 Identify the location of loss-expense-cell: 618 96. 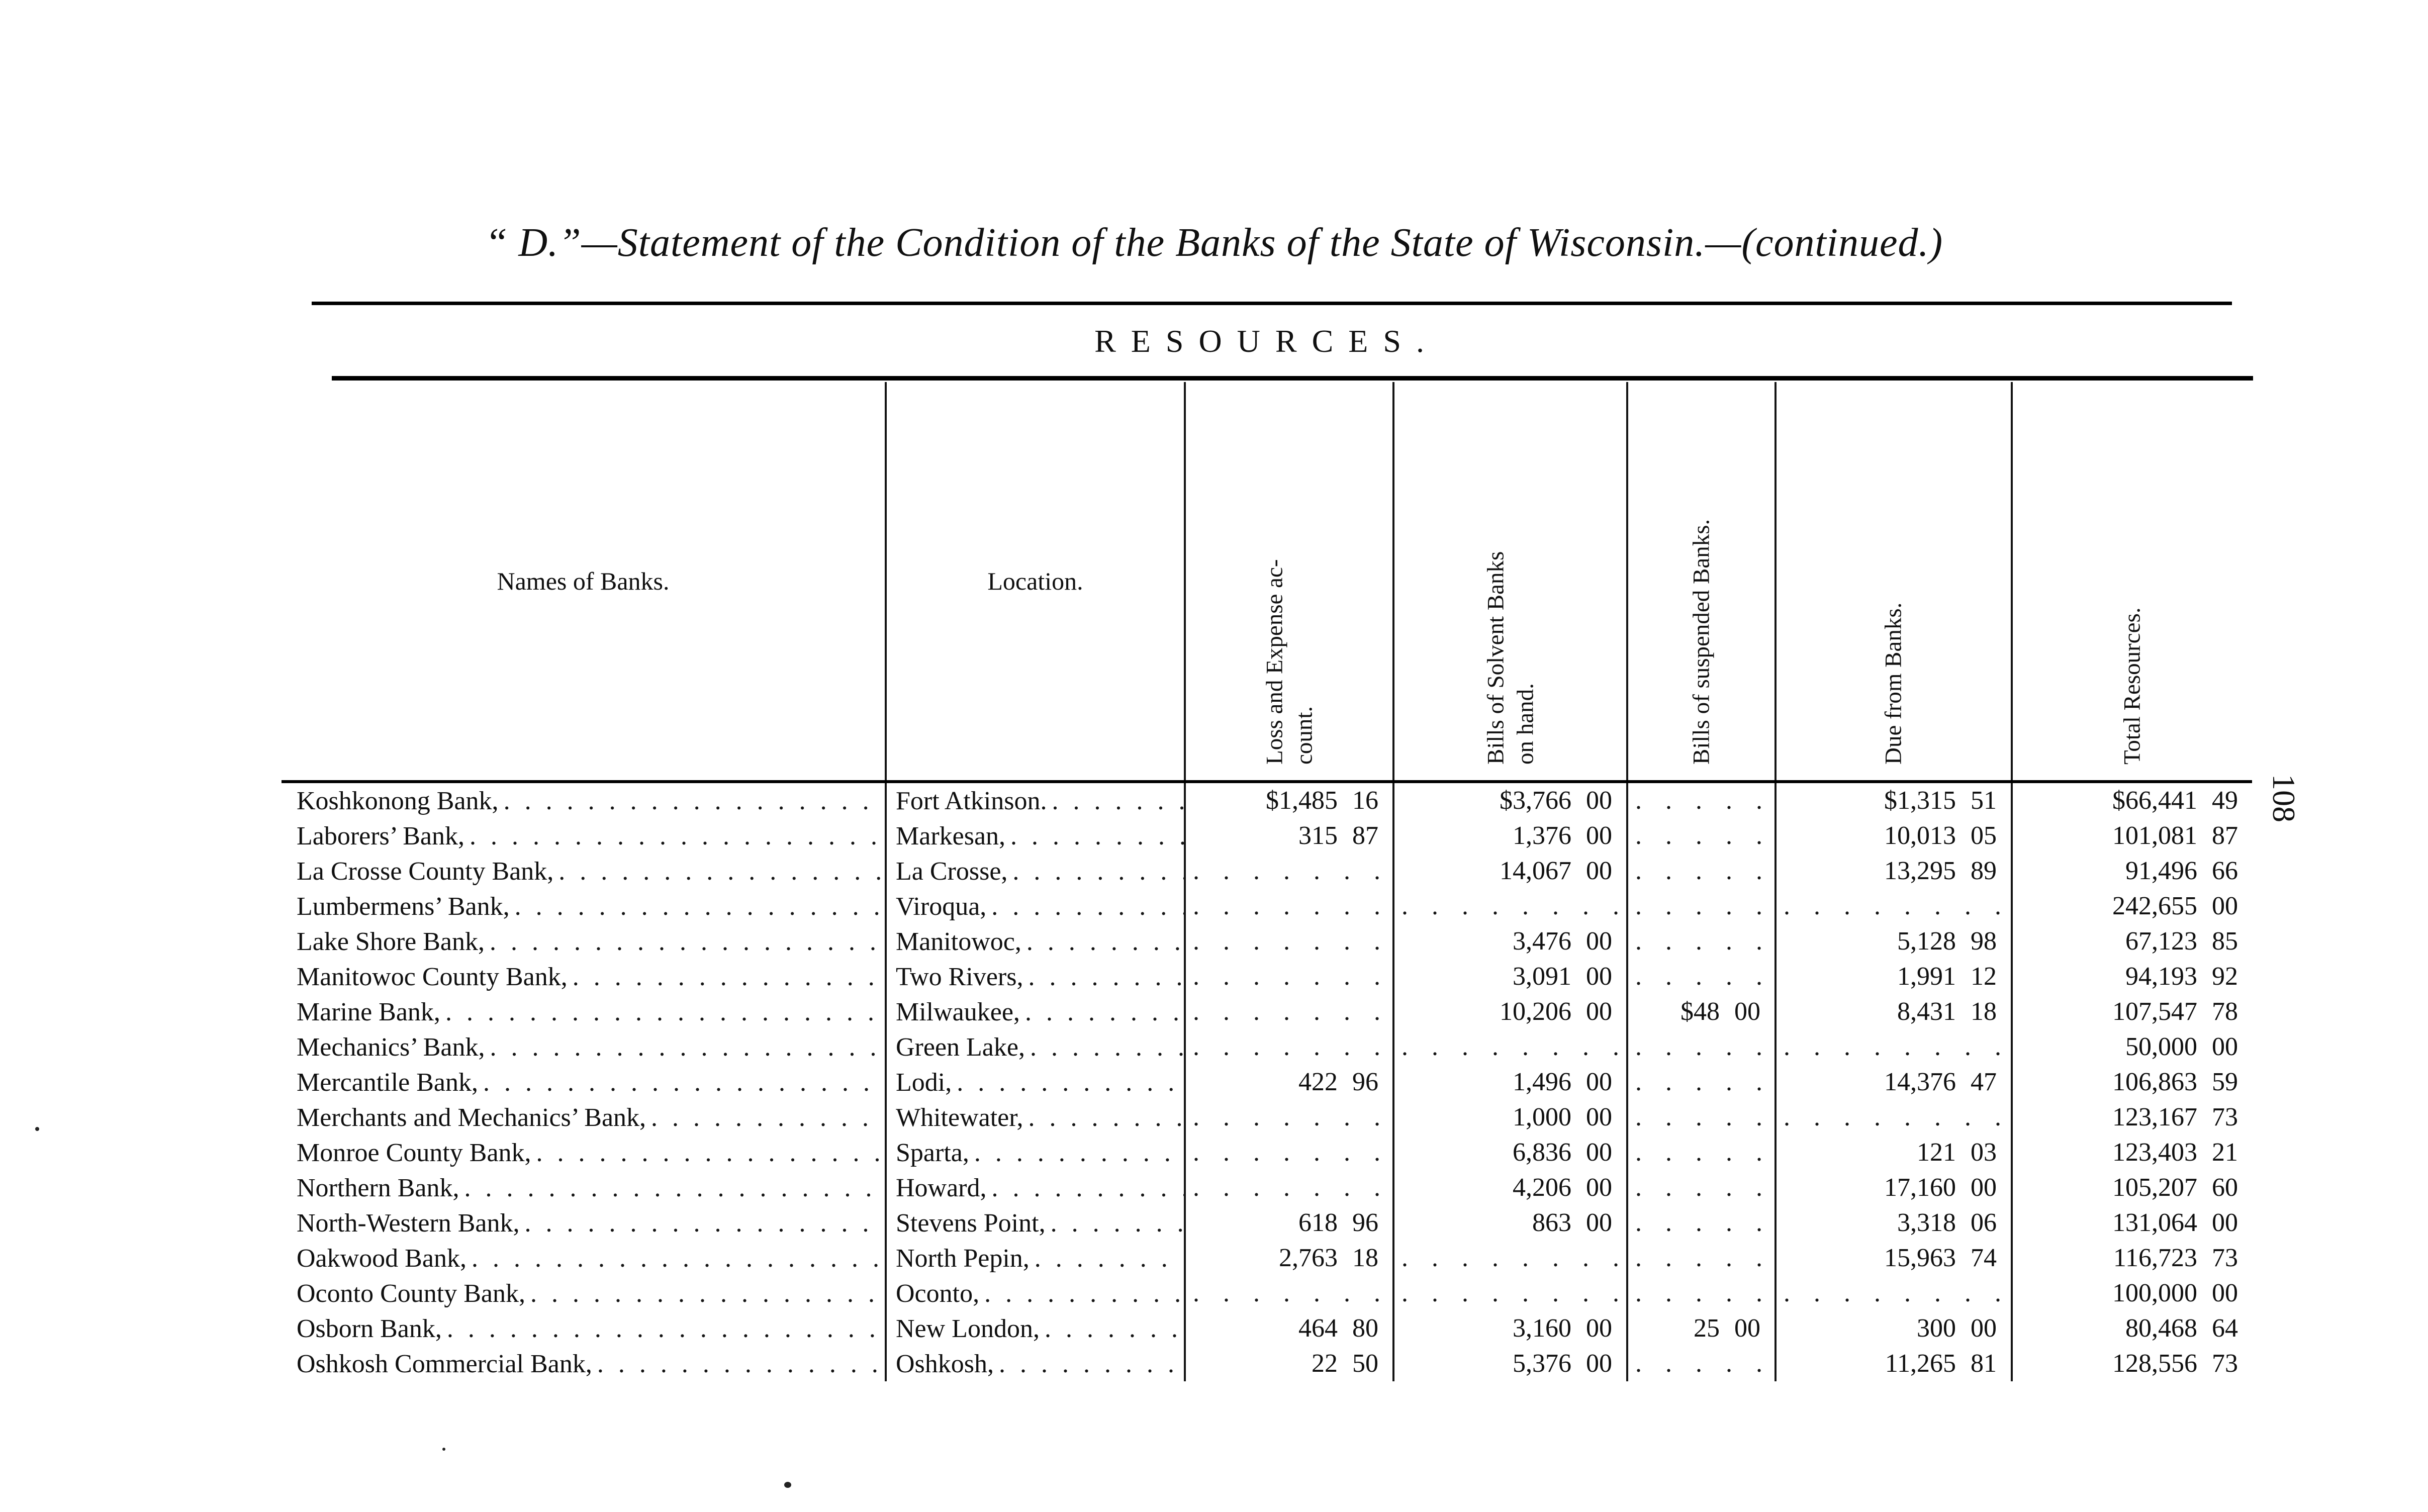
(1288, 1223).